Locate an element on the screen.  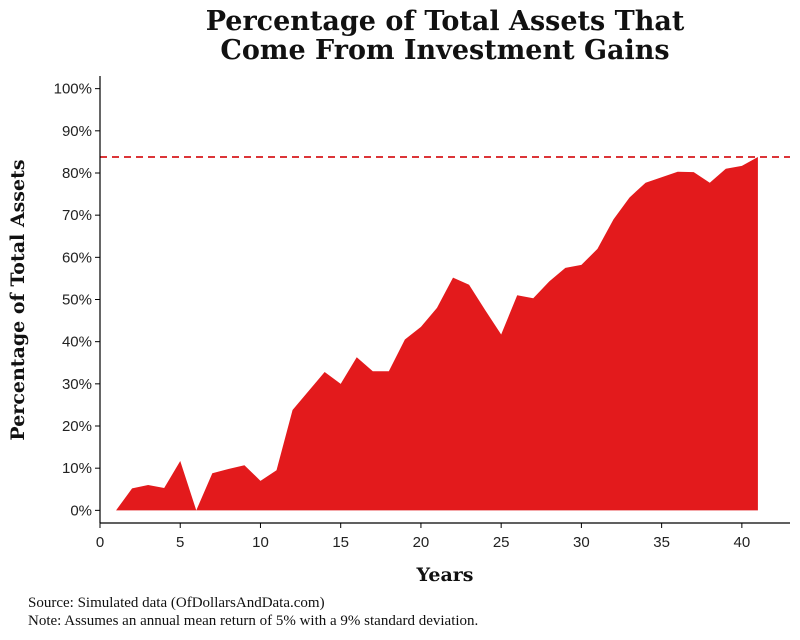
y-tick-label: 90% is located at coordinates (77, 131).